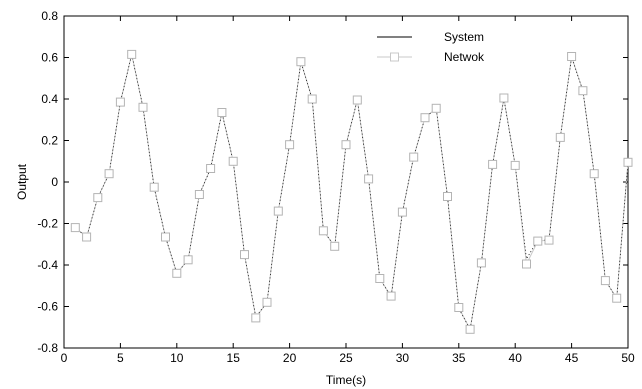 The image size is (642, 389). What do you see at coordinates (47, 348) in the screenshot?
I see `y-tick-label: -0.8` at bounding box center [47, 348].